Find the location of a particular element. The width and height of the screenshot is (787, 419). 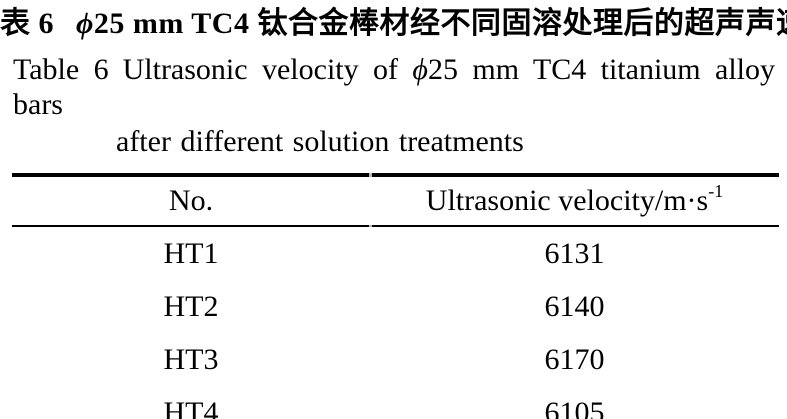

table-row: HT3 6170 is located at coordinates (395, 359).